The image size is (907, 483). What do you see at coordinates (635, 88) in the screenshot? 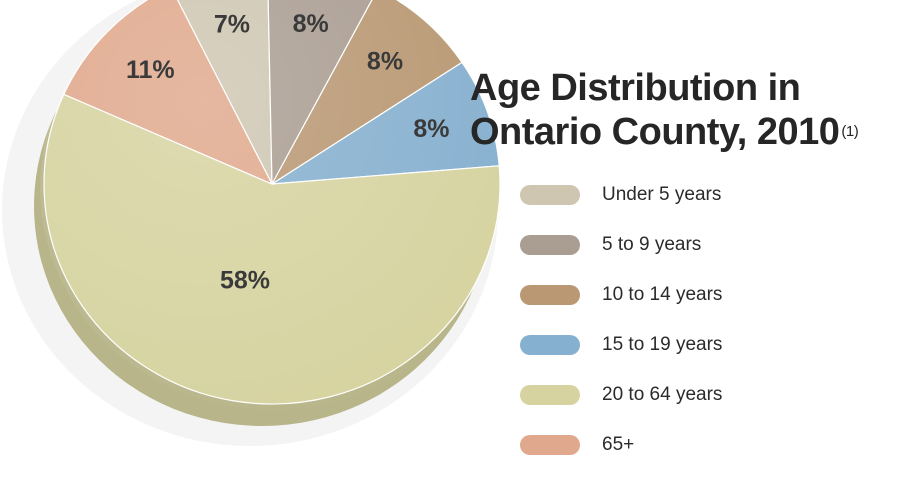
I see `chart-title-line-1: Age Distribution in` at bounding box center [635, 88].